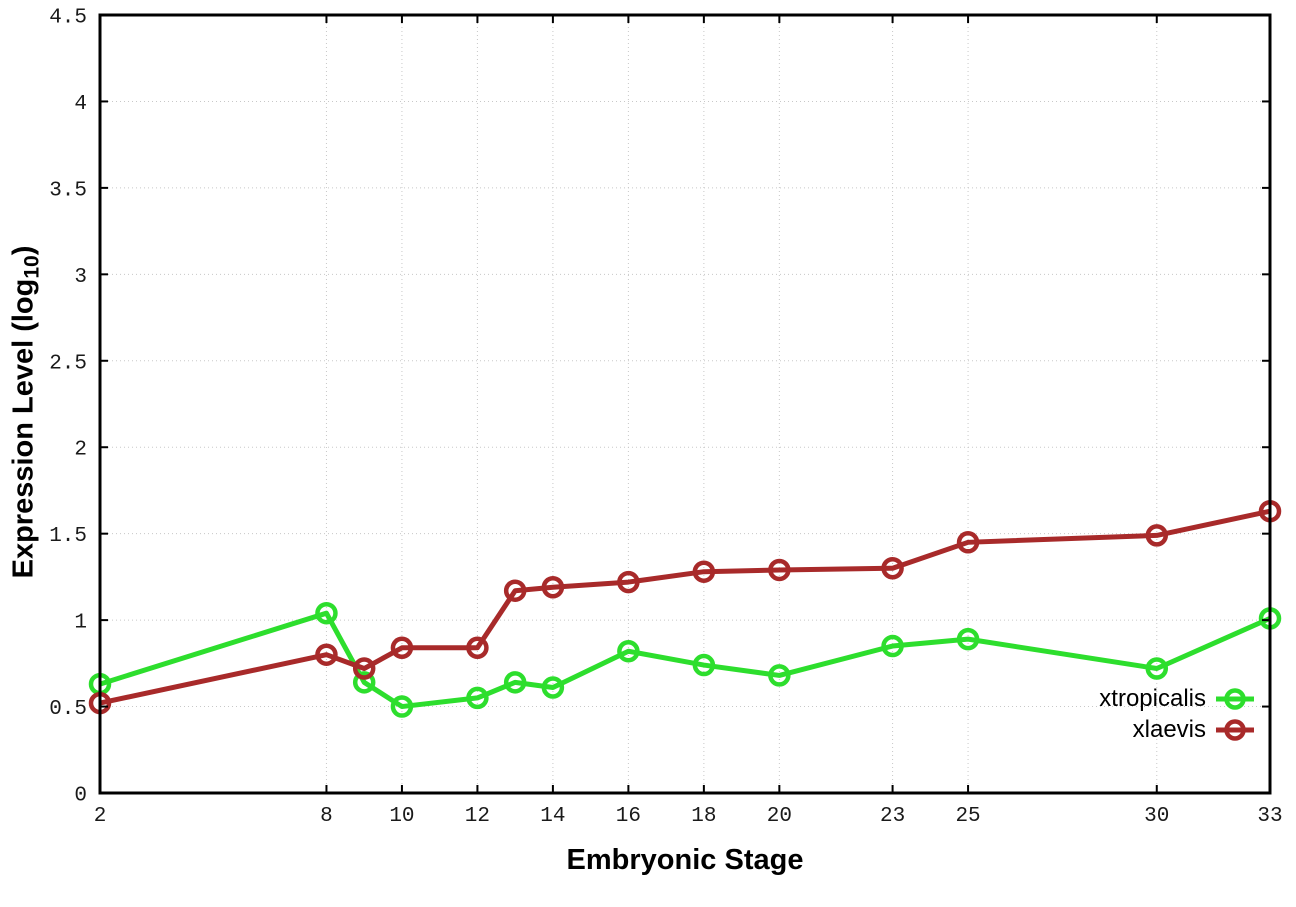 The height and width of the screenshot is (907, 1296). I want to click on x-tick-label: 10, so click(401, 816).